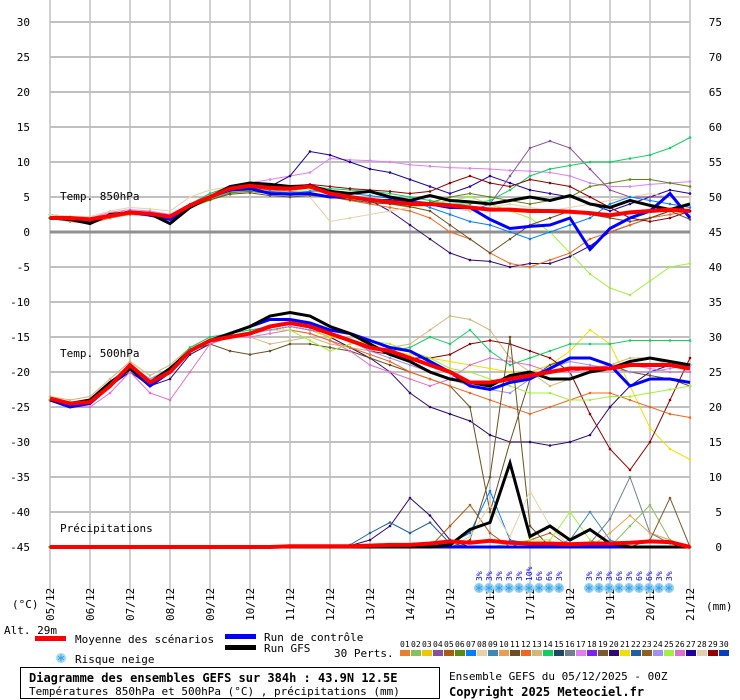  I want to click on label-t500: Temp. 500hPa, so click(99, 353).